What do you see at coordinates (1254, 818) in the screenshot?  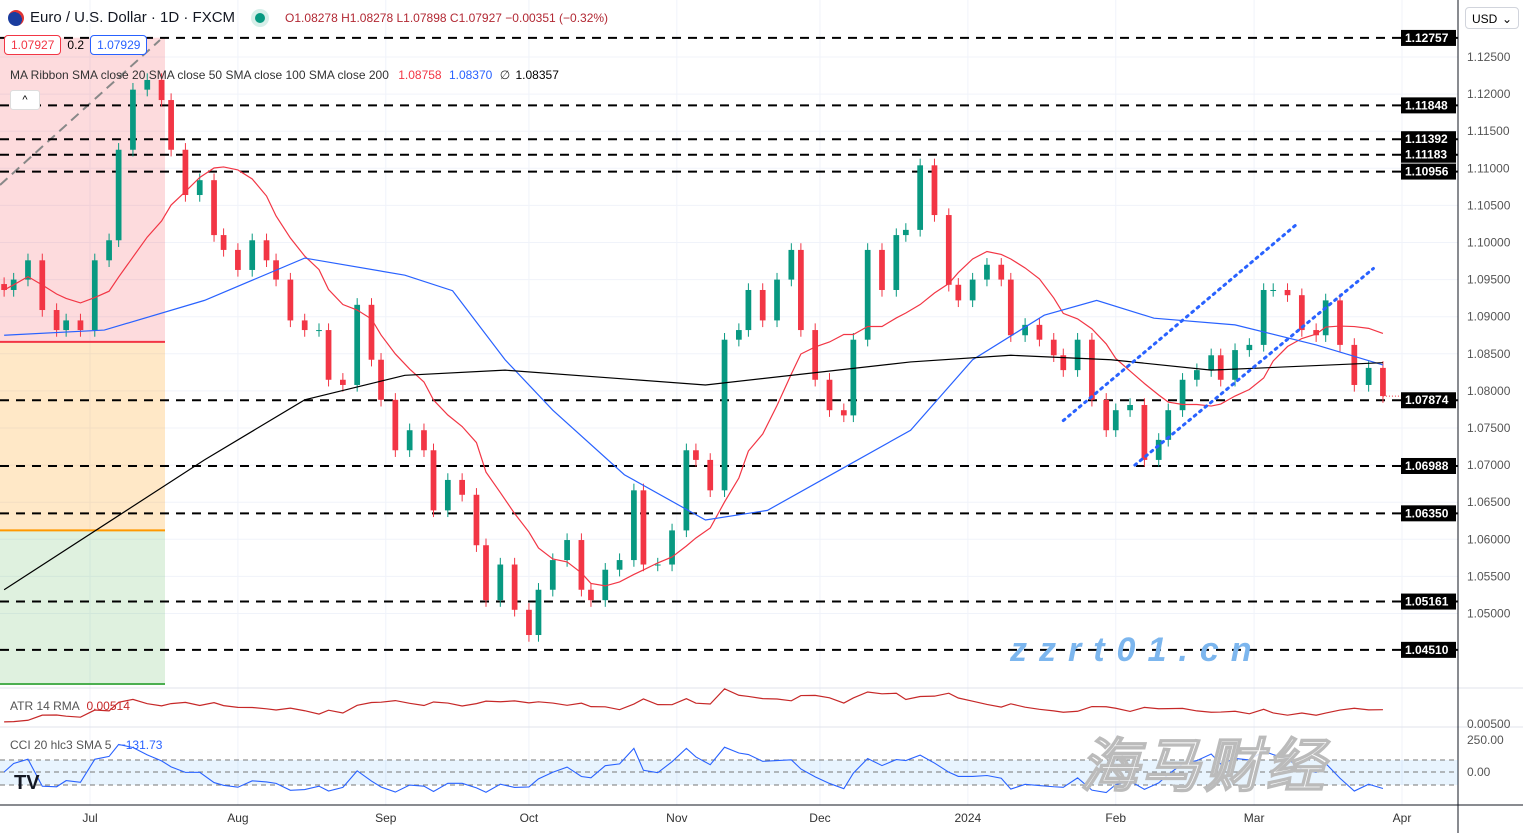 I see `date-tick-label: Mar` at bounding box center [1254, 818].